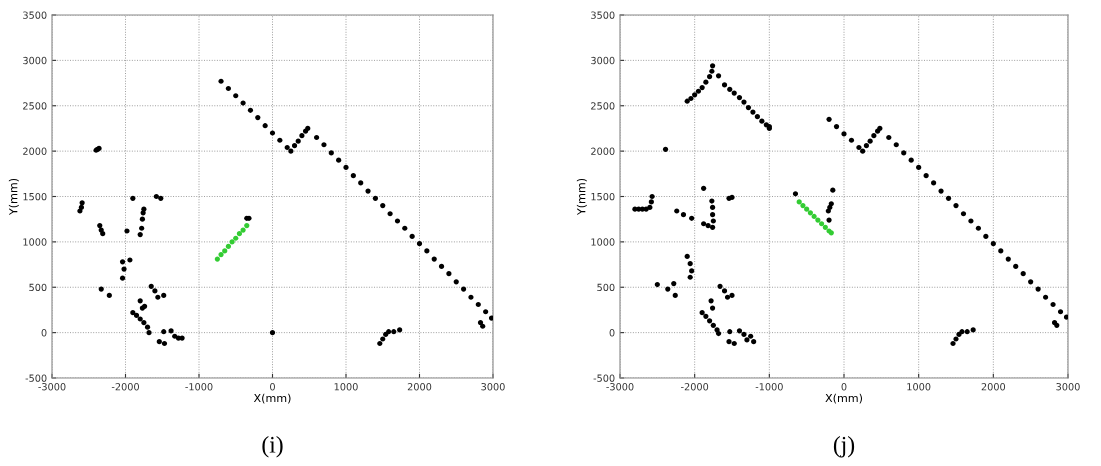 The height and width of the screenshot is (466, 1101). What do you see at coordinates (844, 447) in the screenshot?
I see `text: (j)` at bounding box center [844, 447].